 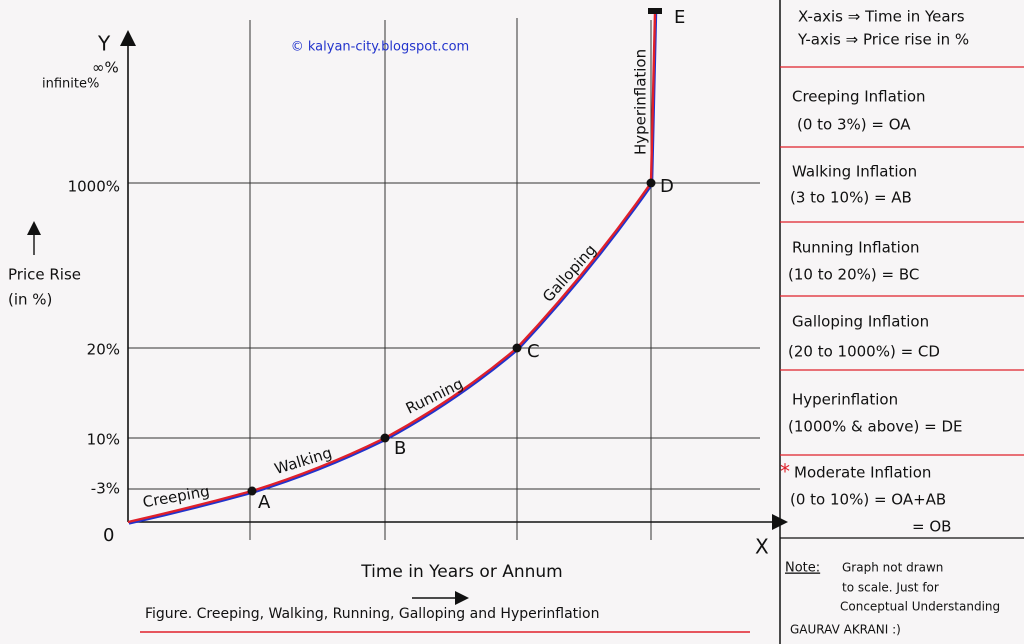 What do you see at coordinates (264, 502) in the screenshot?
I see `point-label: A` at bounding box center [264, 502].